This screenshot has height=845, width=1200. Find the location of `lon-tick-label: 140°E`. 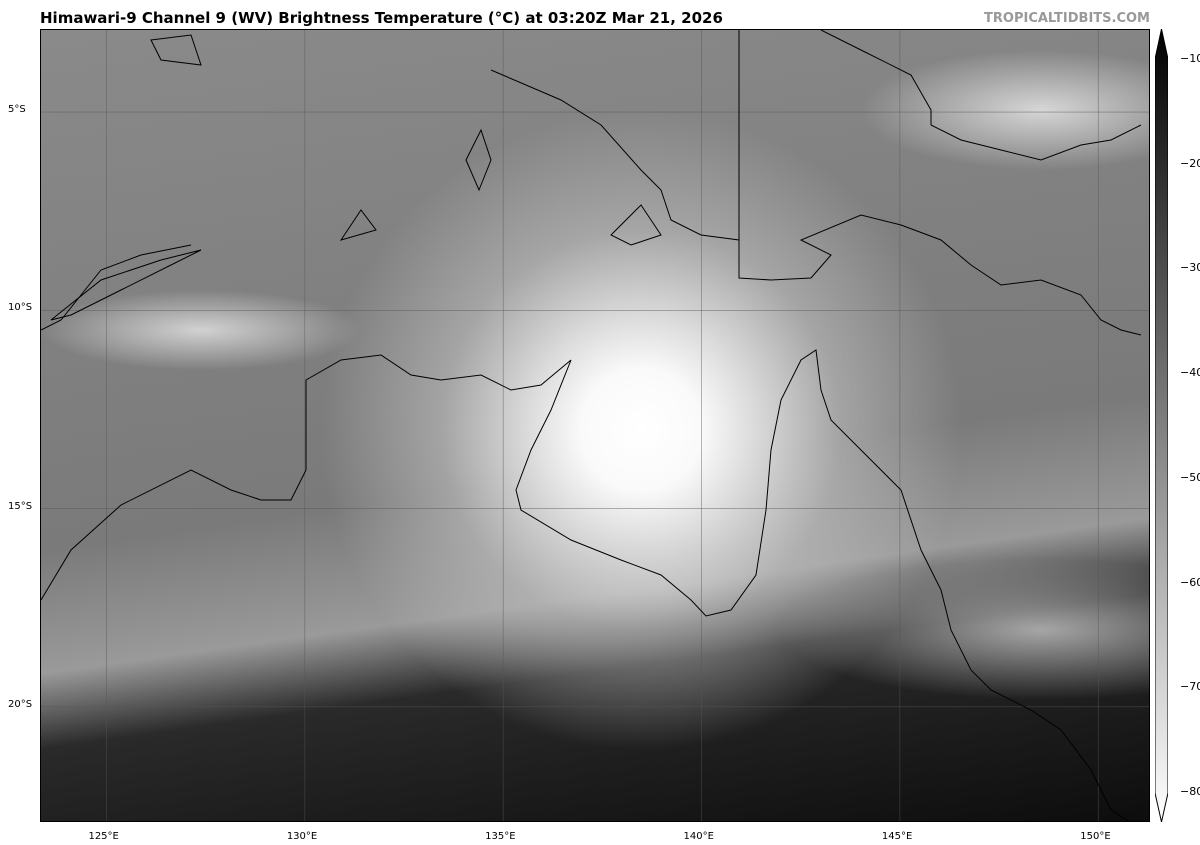

lon-tick-label: 140°E is located at coordinates (698, 836).